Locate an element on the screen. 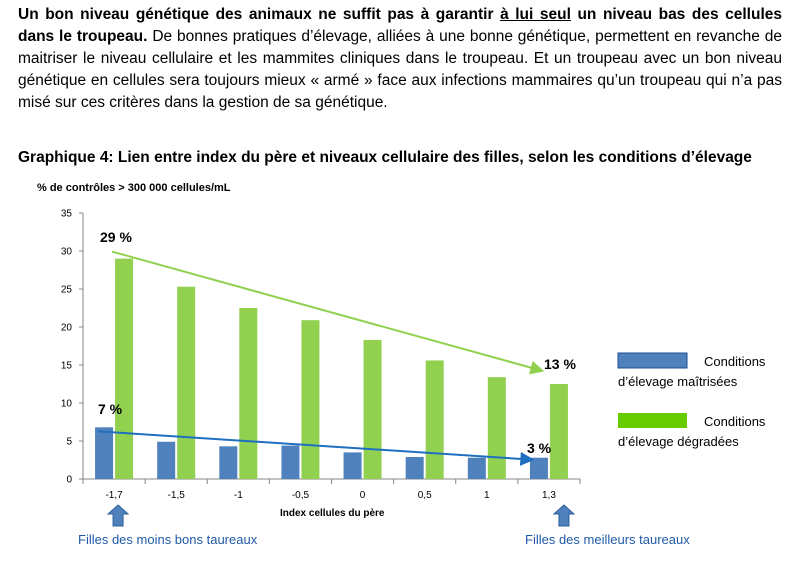 The image size is (804, 564). y-tick-label: 15 is located at coordinates (67, 366).